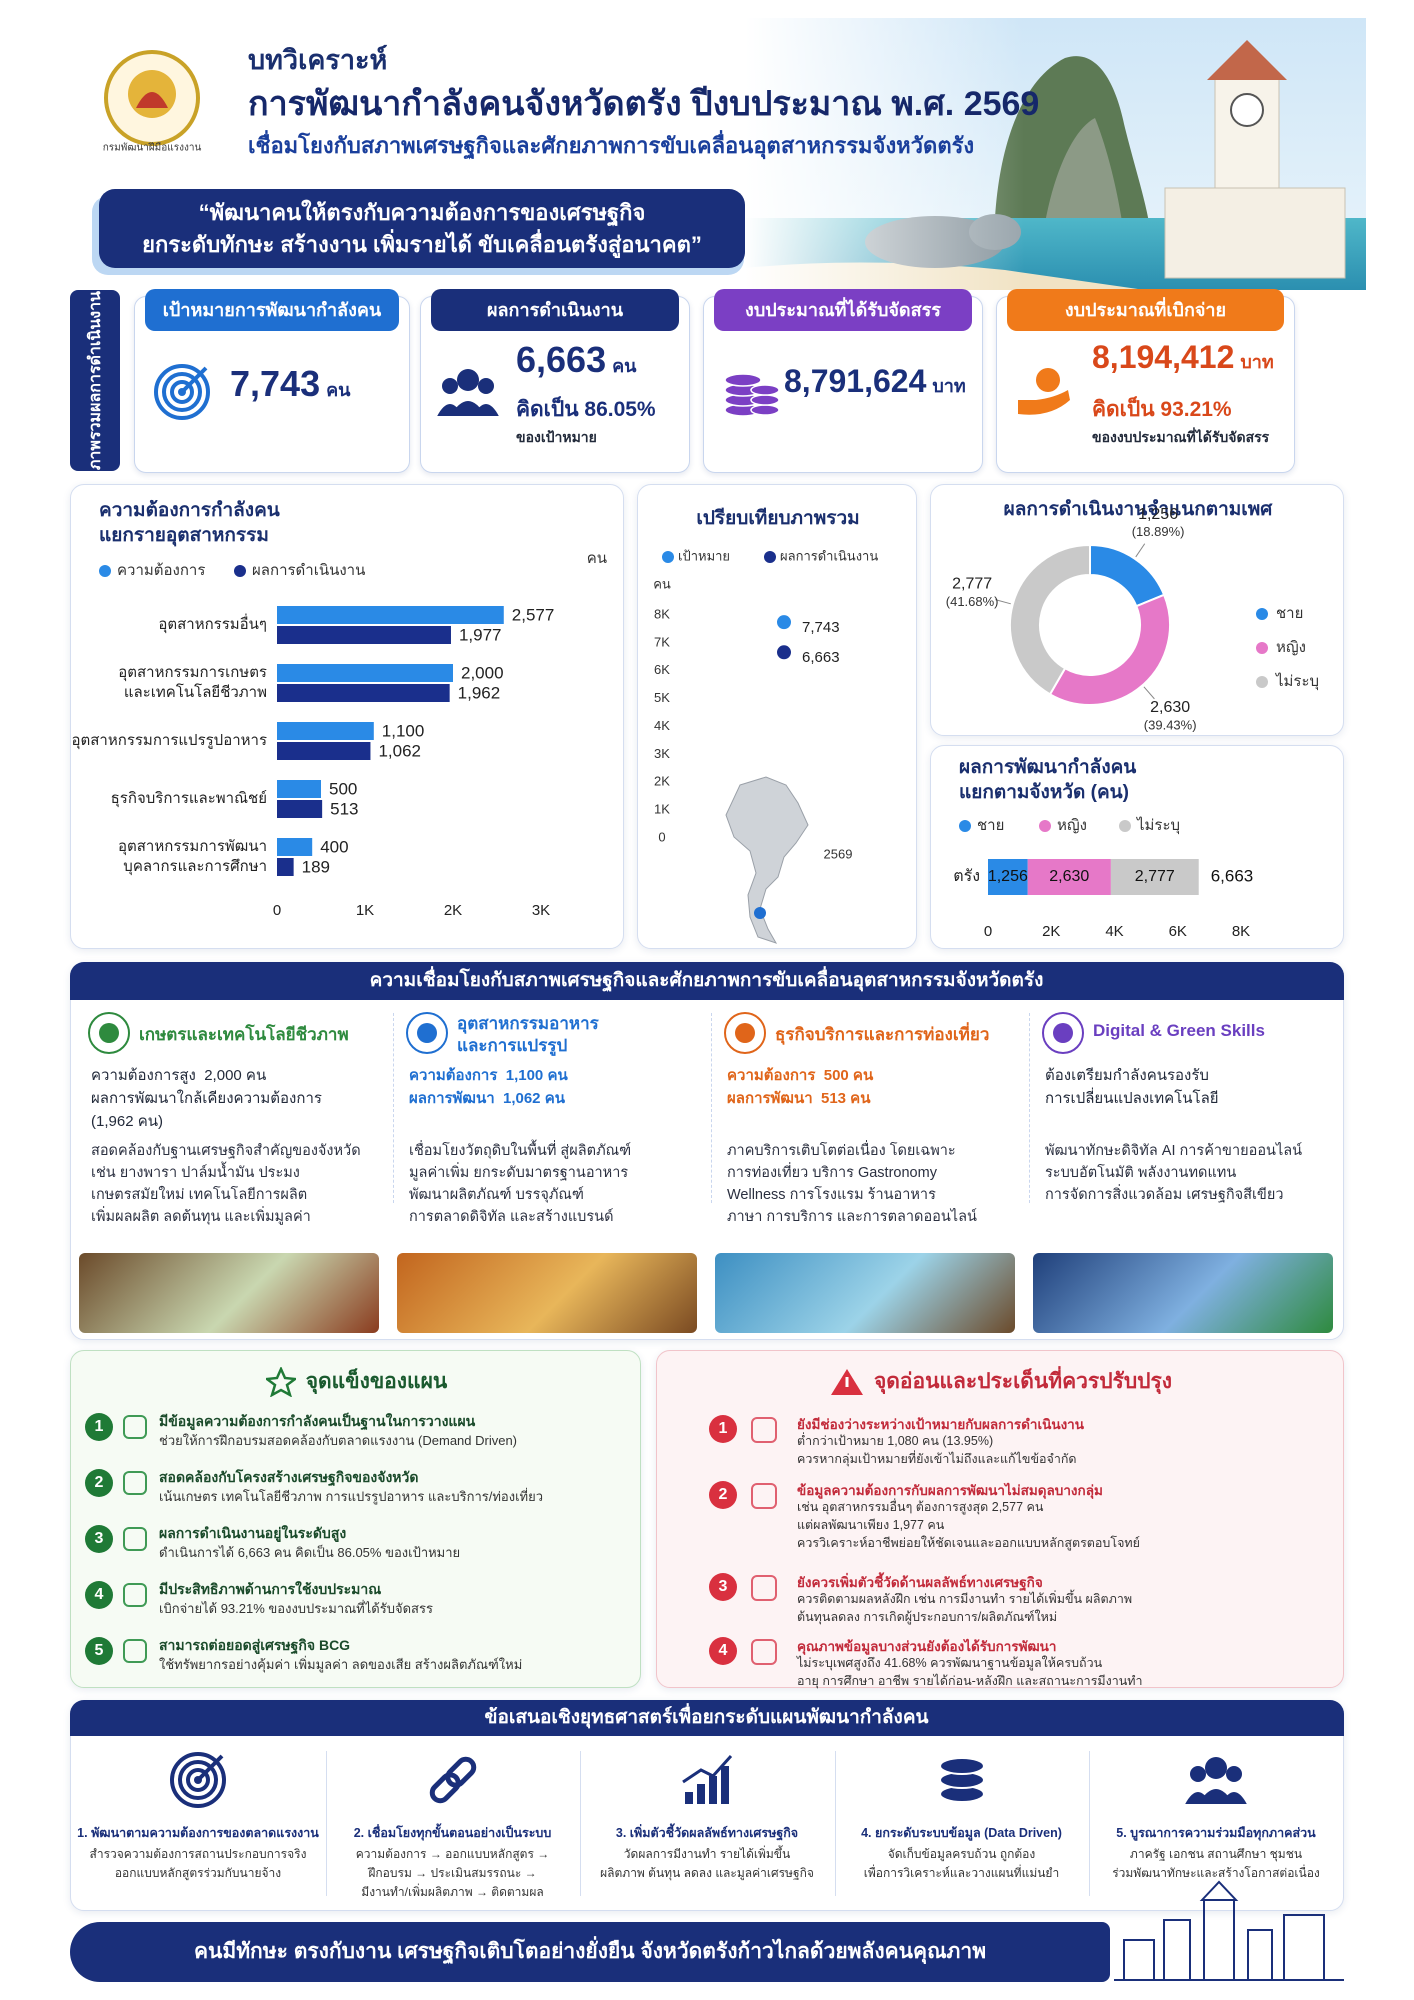  What do you see at coordinates (752, 395) in the screenshot?
I see `card-icon` at bounding box center [752, 395].